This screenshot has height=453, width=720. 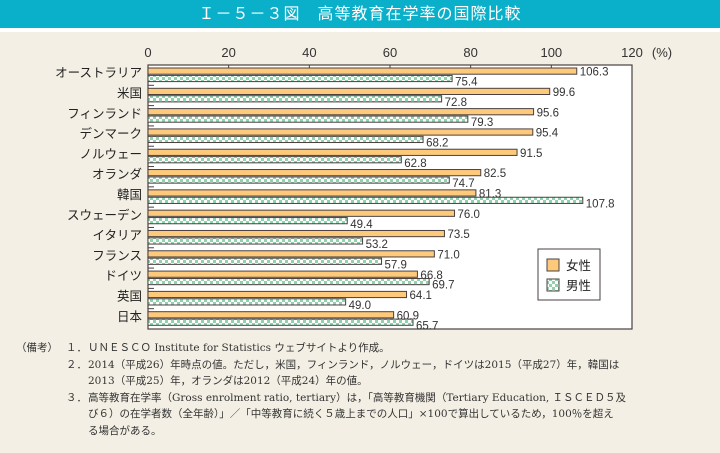 I want to click on category-label: スウェーデン, so click(x=104, y=214).